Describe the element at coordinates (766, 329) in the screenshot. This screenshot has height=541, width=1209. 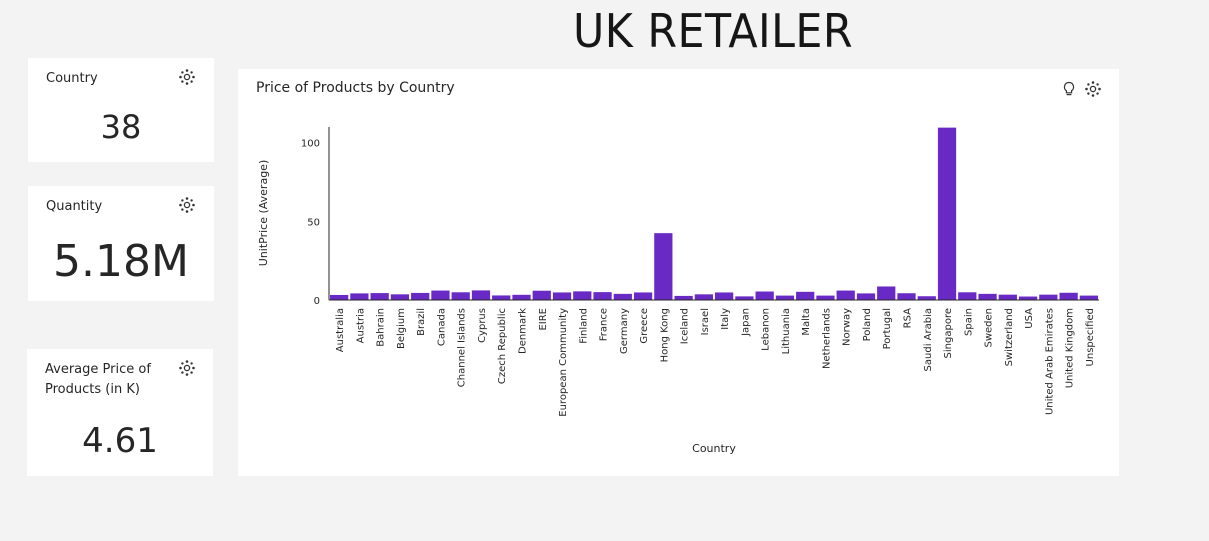
I see `x-tick-label: Lebanon` at that location.